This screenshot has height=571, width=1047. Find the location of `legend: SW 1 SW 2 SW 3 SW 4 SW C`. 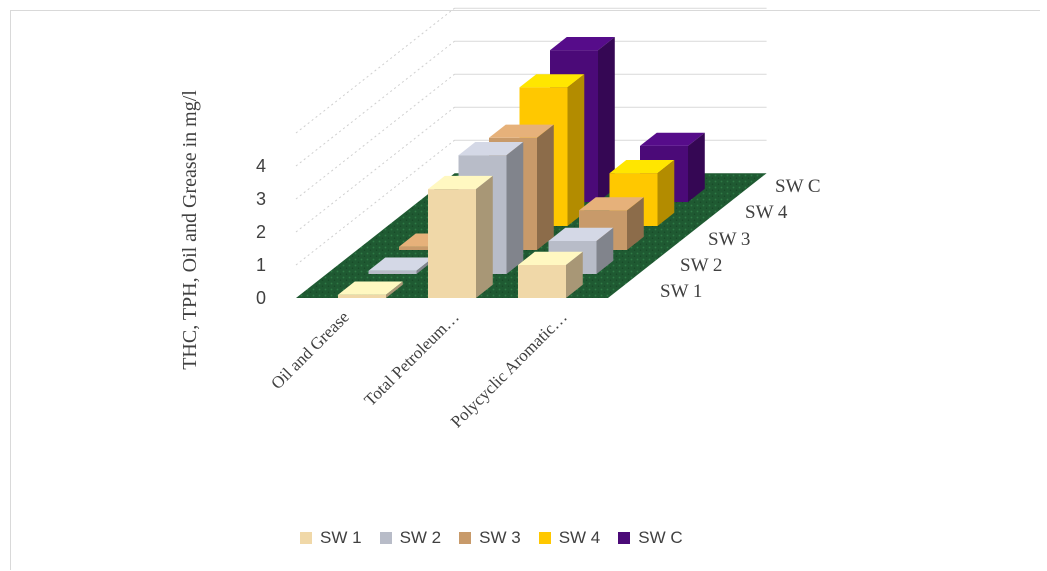

legend: SW 1 SW 2 SW 3 SW 4 SW C is located at coordinates (491, 538).